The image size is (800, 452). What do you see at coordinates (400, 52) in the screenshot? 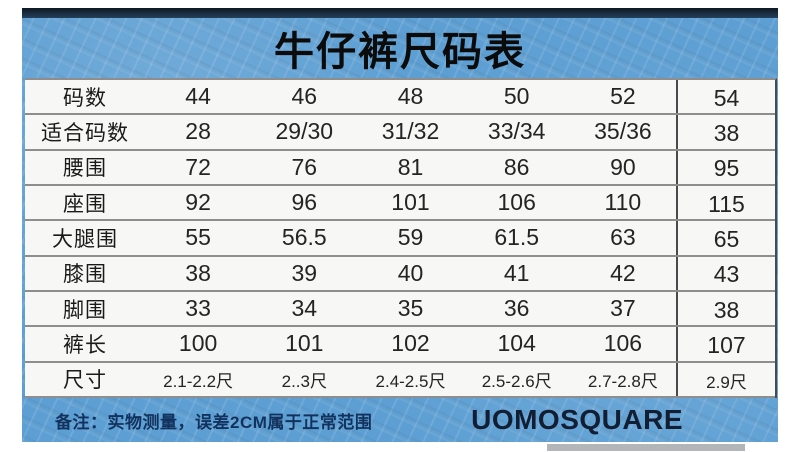
I see `page-title: 牛仔裤尺码表` at bounding box center [400, 52].